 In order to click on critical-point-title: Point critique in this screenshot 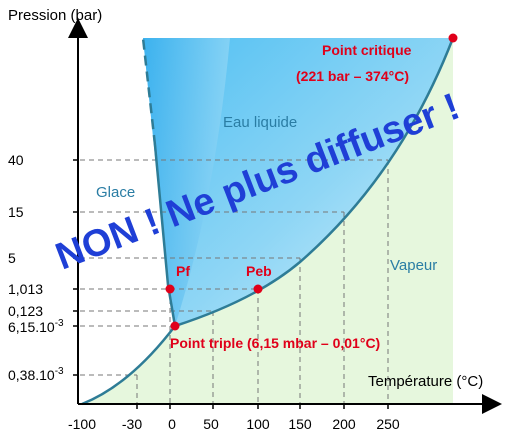, I will do `click(367, 50)`.